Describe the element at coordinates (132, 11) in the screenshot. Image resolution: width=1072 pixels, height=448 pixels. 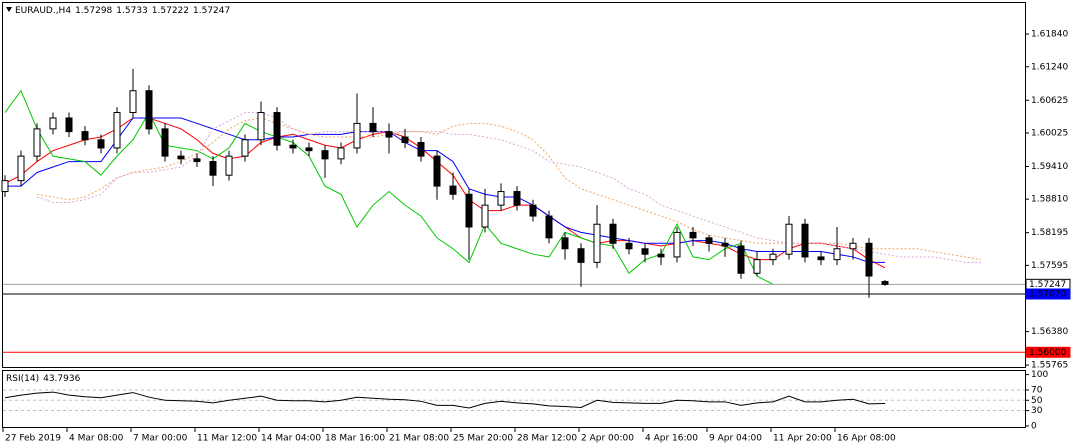
I see `last-high: 1.5733` at that location.